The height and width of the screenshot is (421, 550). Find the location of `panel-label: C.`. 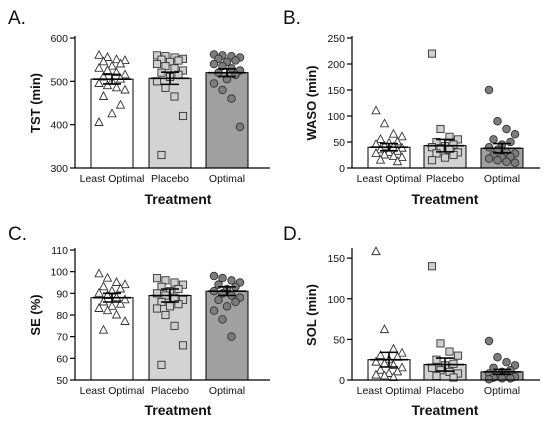

panel-label: C. is located at coordinates (17, 234).